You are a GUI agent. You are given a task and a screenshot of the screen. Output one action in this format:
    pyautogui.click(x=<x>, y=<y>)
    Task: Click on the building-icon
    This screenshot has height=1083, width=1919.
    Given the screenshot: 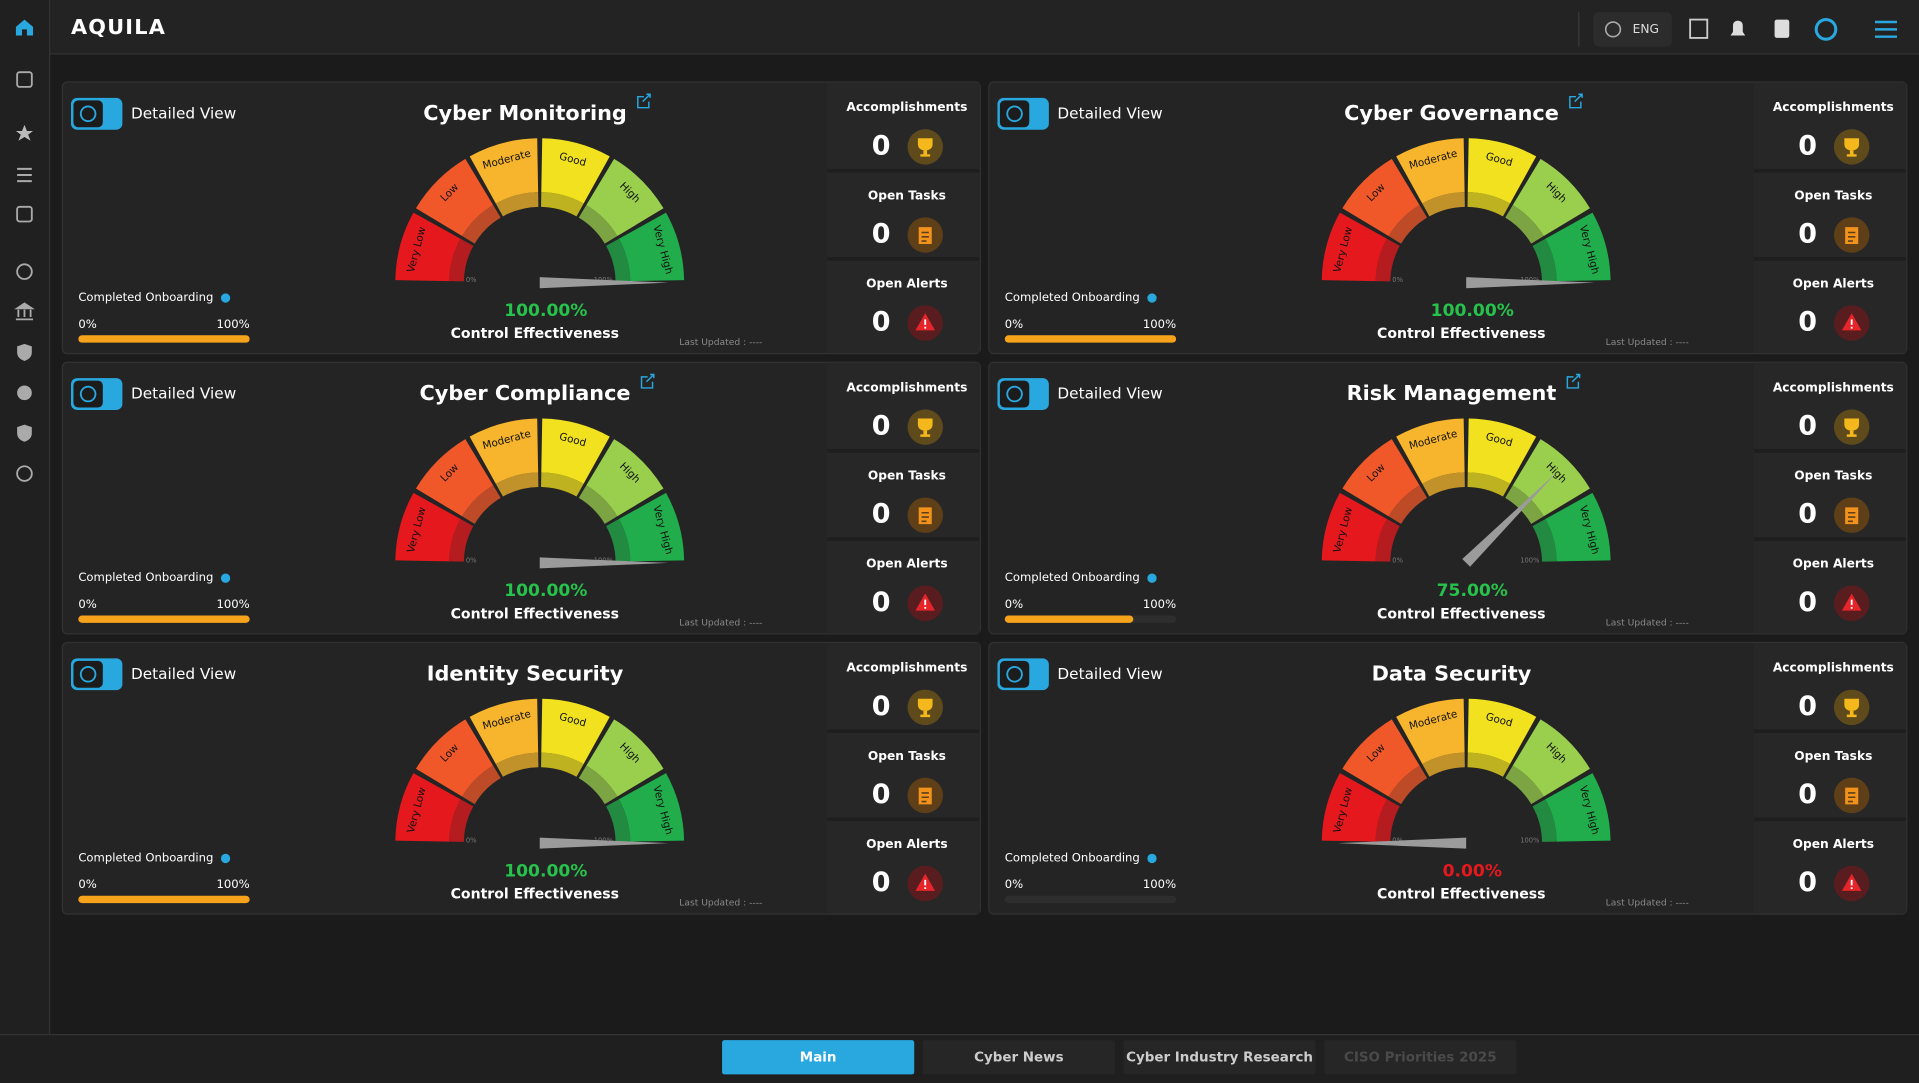 What is the action you would take?
    pyautogui.click(x=1699, y=28)
    